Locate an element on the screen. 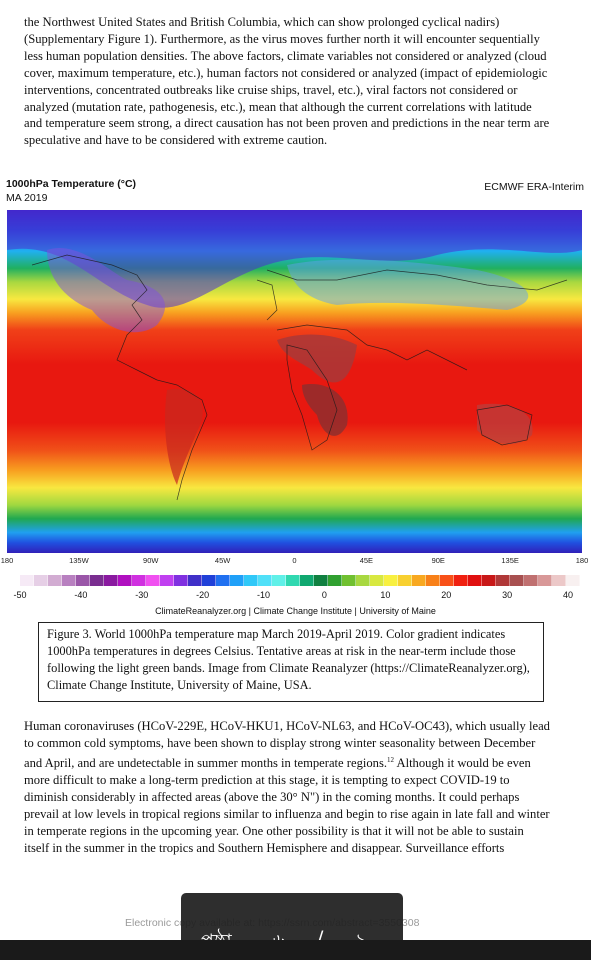  colorbar-labels: -50 -40 -30 -20 -10 0 10 20 30 40 is located at coordinates (295, 597).